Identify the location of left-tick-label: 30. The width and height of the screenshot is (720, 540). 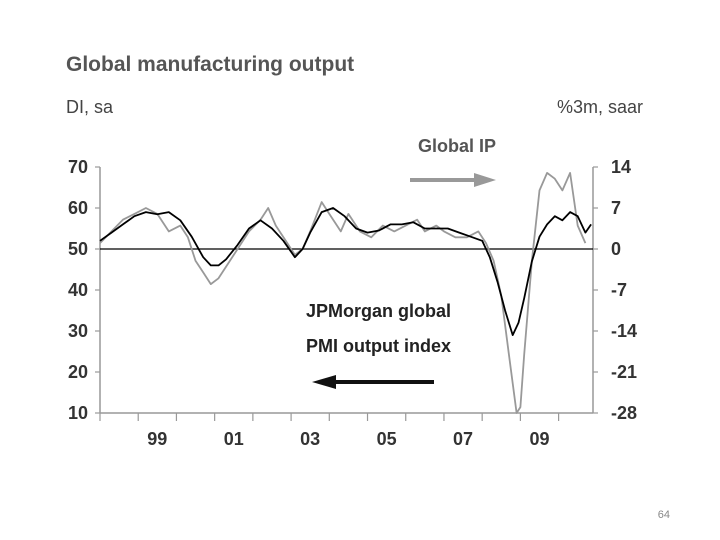
(78, 331).